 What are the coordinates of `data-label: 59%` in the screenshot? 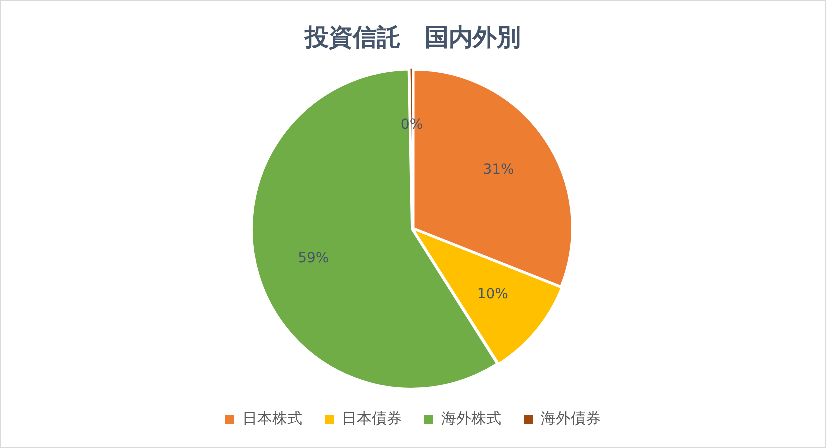 It's located at (314, 258).